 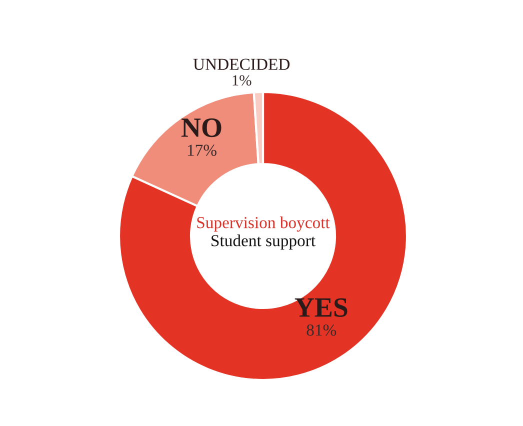 What do you see at coordinates (201, 128) in the screenshot?
I see `slice-label: NO` at bounding box center [201, 128].